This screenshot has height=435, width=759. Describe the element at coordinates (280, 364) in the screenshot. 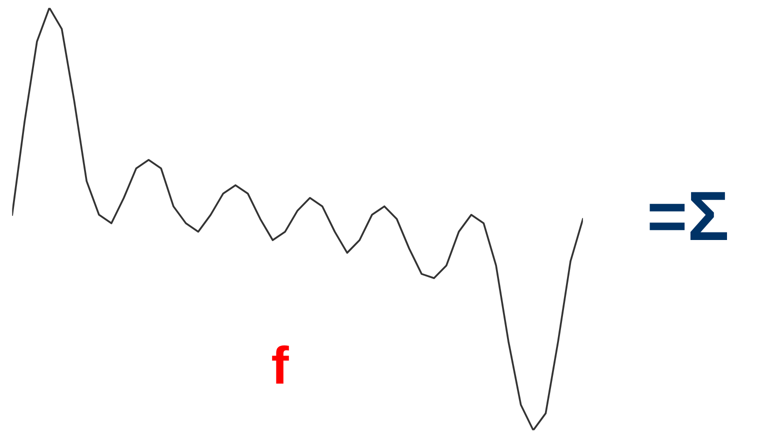

I see `annotation: f` at that location.